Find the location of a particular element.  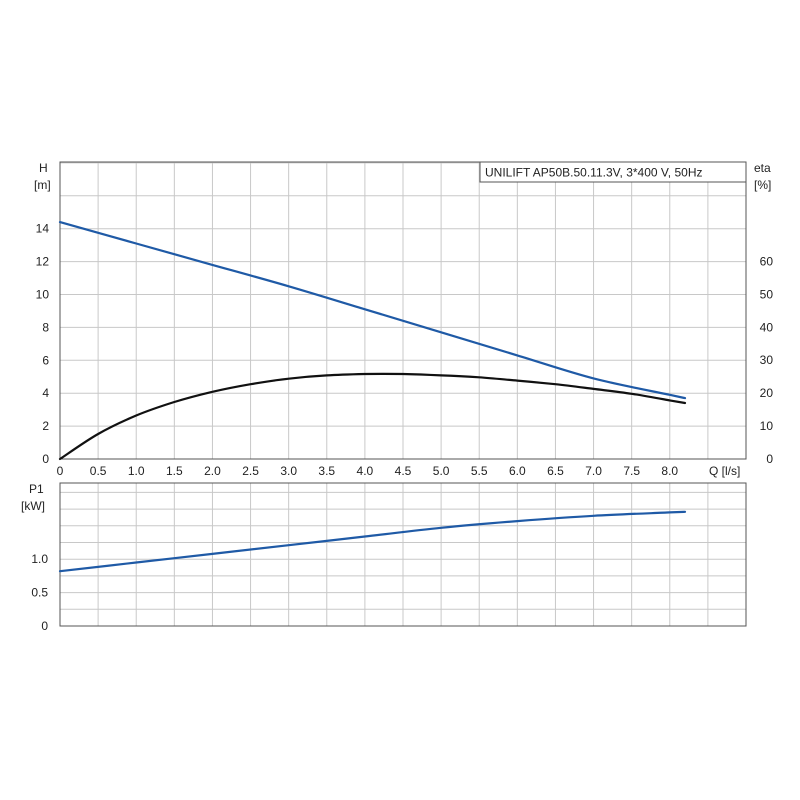

h-tick-label: 2 is located at coordinates (45, 426).